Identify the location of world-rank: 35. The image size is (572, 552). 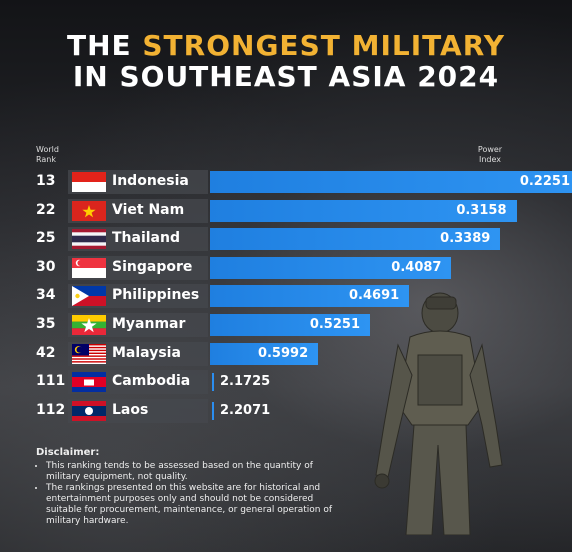
(46, 324).